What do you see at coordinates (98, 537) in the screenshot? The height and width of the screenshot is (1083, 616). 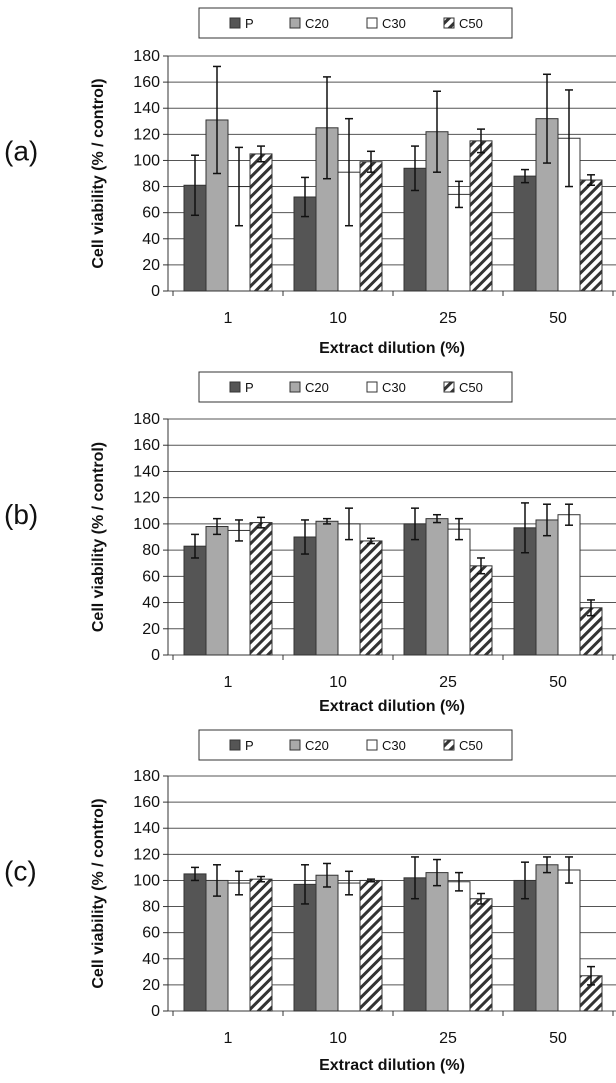 I see `y-axis-title: Cell viability (% / control)` at bounding box center [98, 537].